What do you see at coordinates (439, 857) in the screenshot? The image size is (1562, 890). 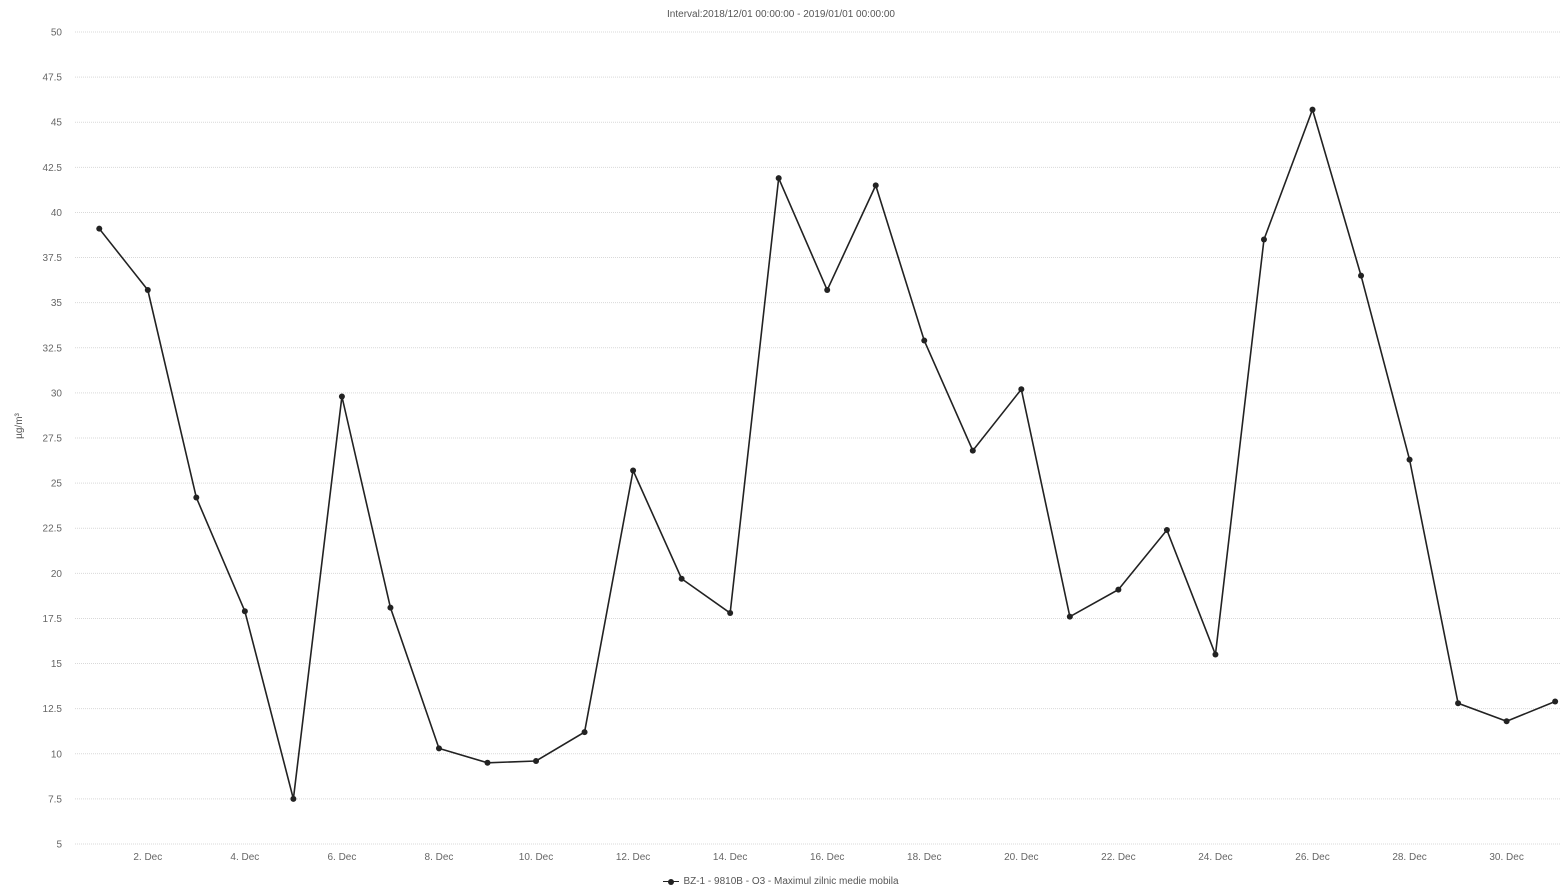 I see `x-tick-label: 8. Dec` at bounding box center [439, 857].